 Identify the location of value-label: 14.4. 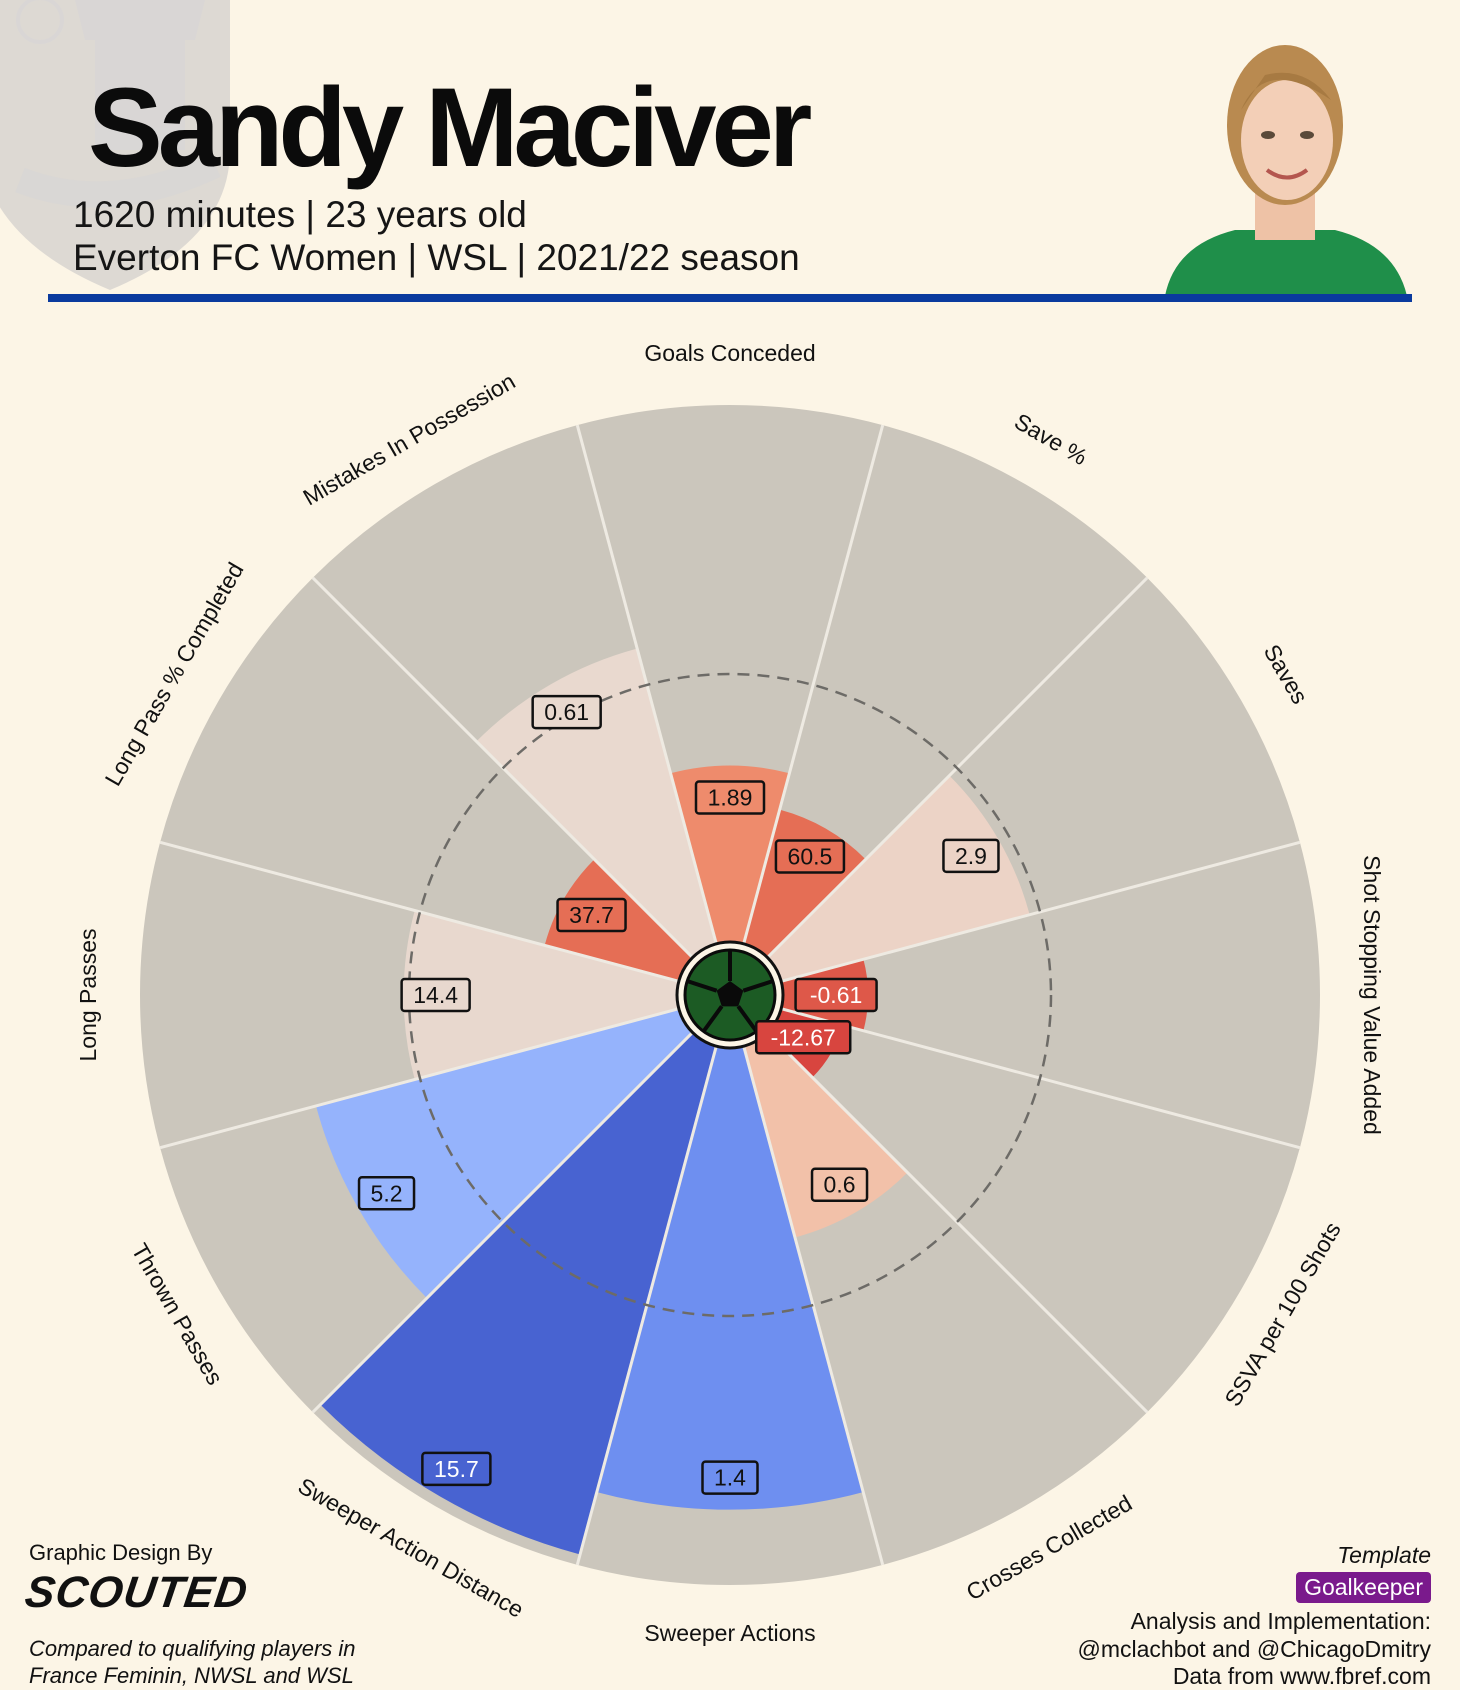
(435, 995).